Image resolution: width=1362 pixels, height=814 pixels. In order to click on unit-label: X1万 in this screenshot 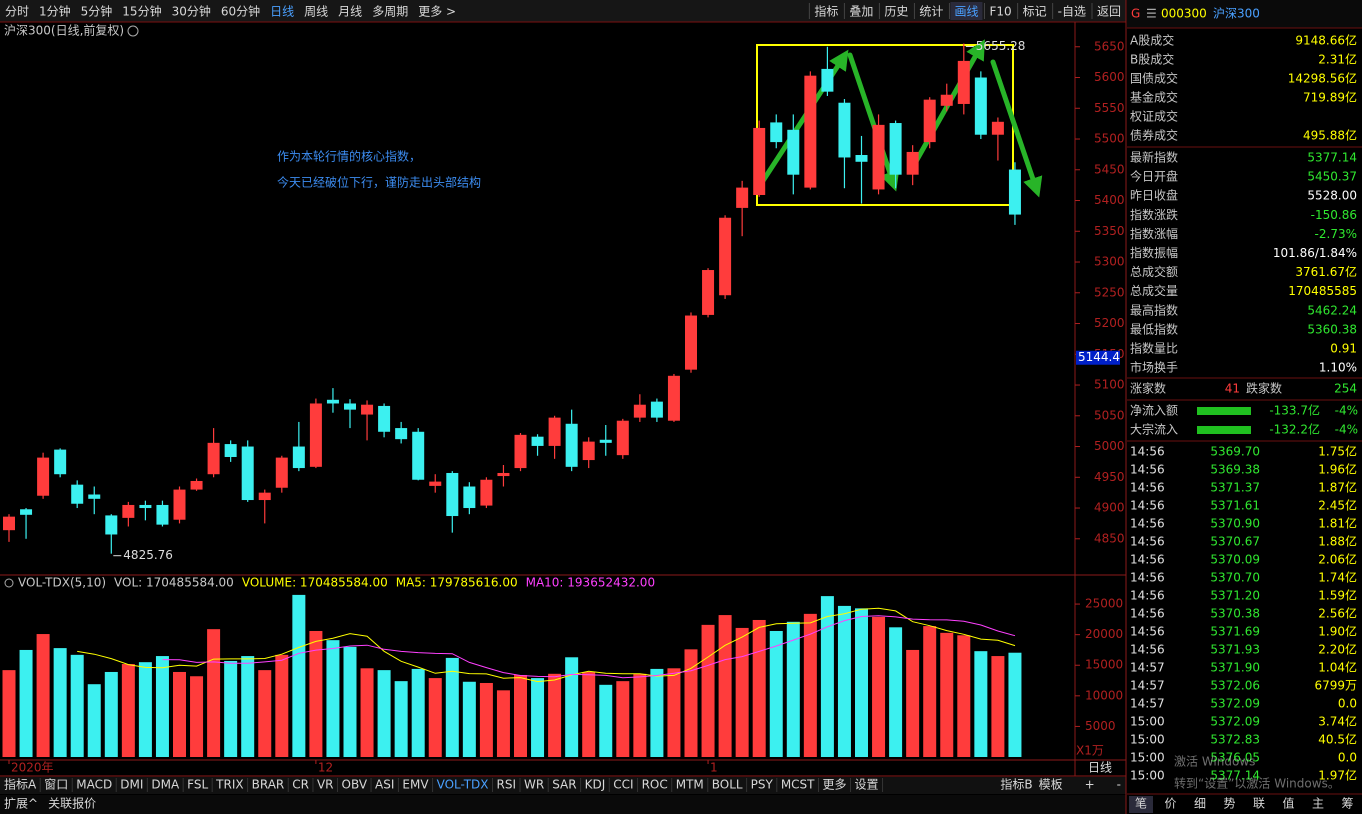, I will do `click(1090, 751)`.